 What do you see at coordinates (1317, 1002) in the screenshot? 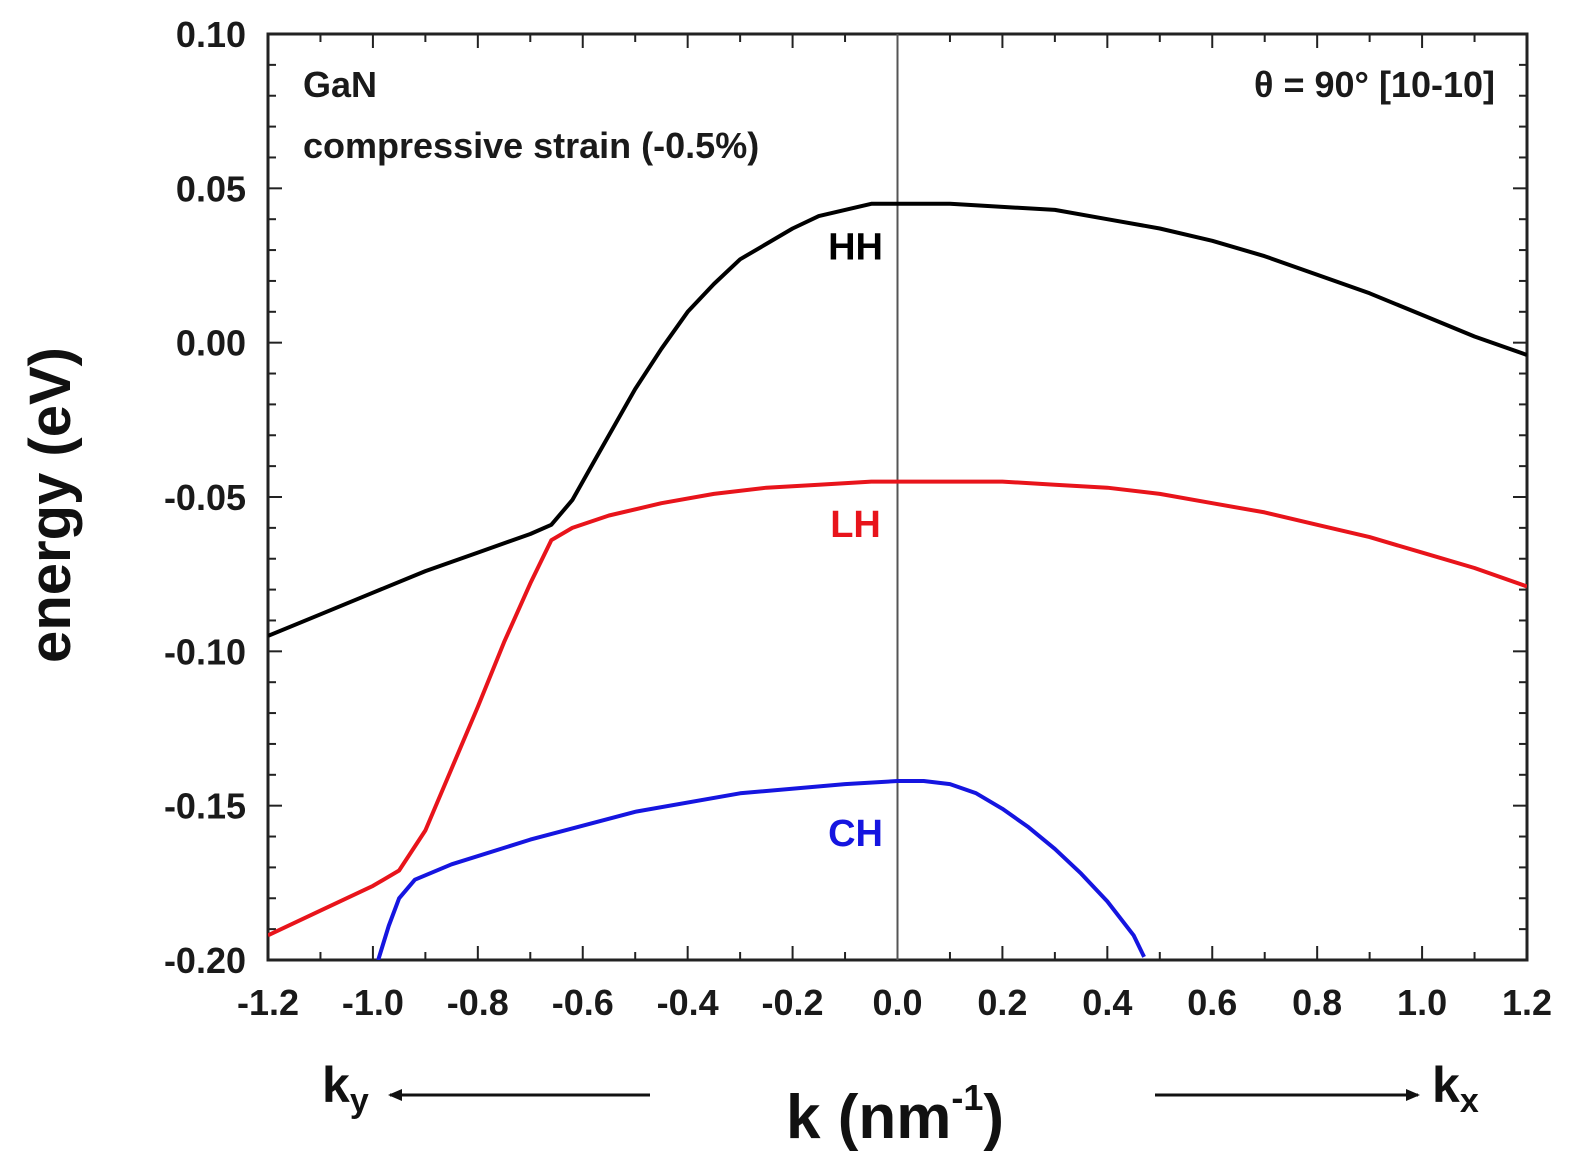
I see `x-tick-label: 0.8` at bounding box center [1317, 1002].